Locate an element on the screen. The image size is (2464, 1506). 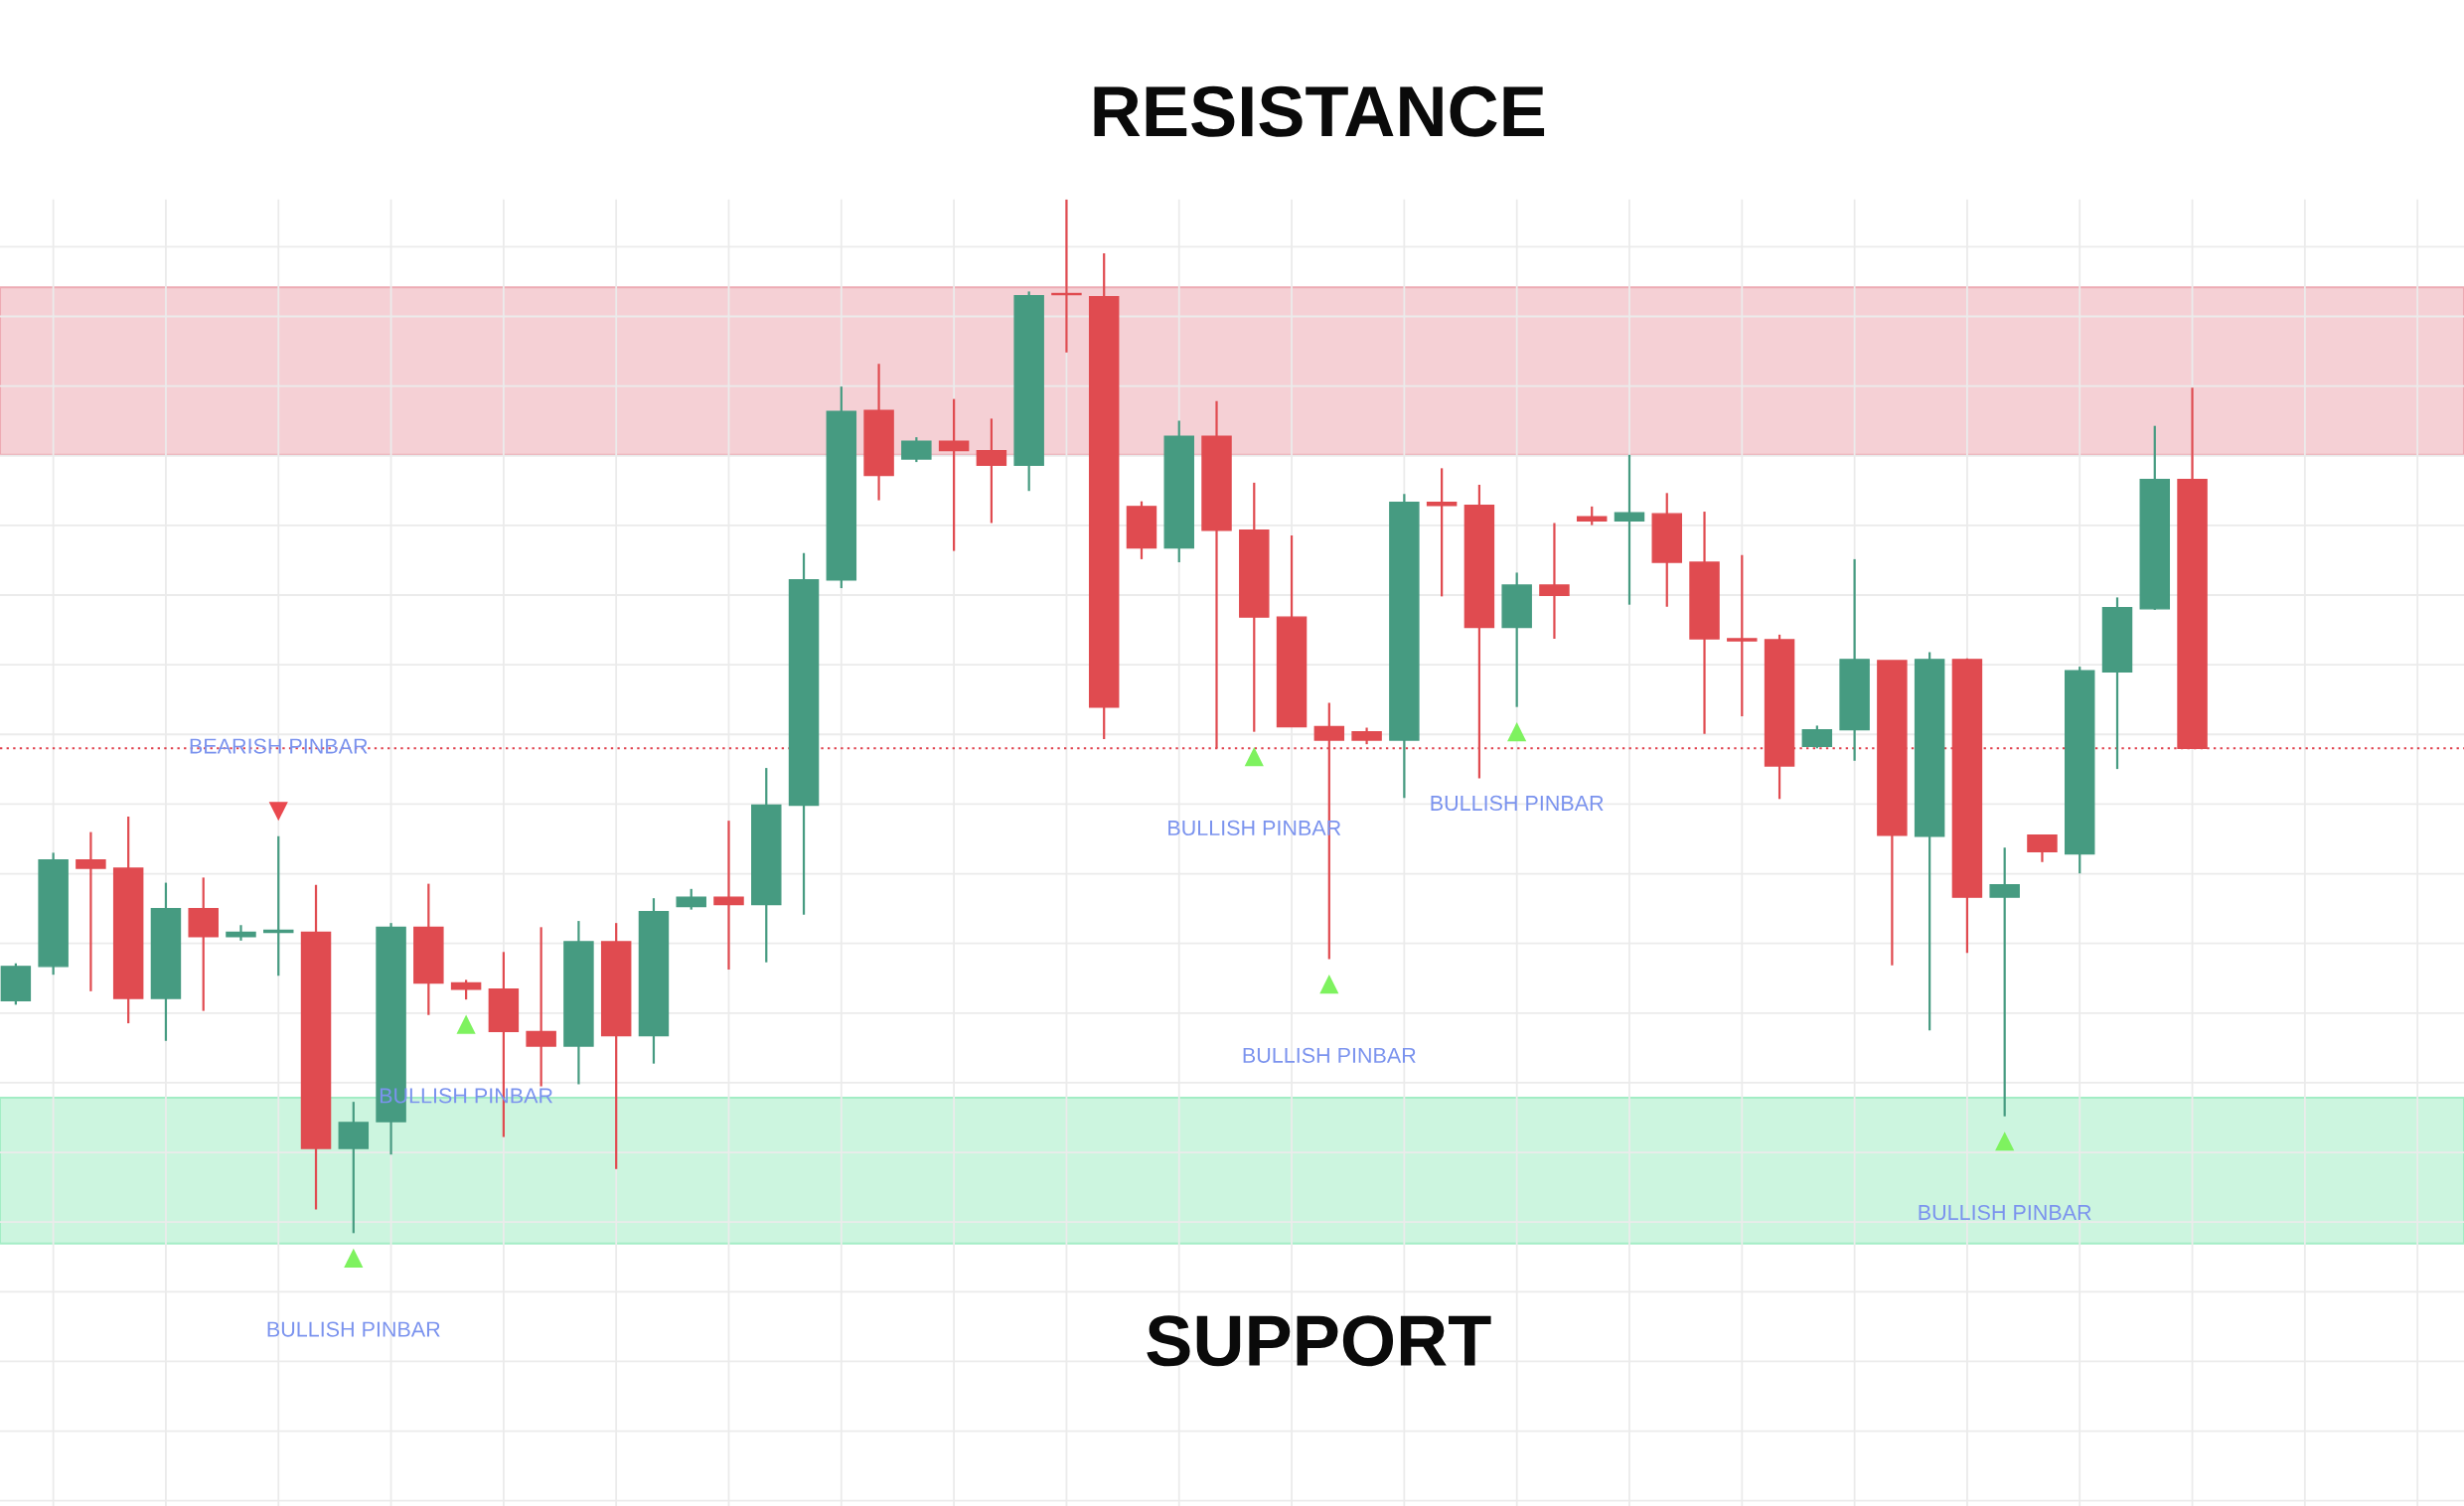
band-label: RESISTANCE is located at coordinates (1320, 111).